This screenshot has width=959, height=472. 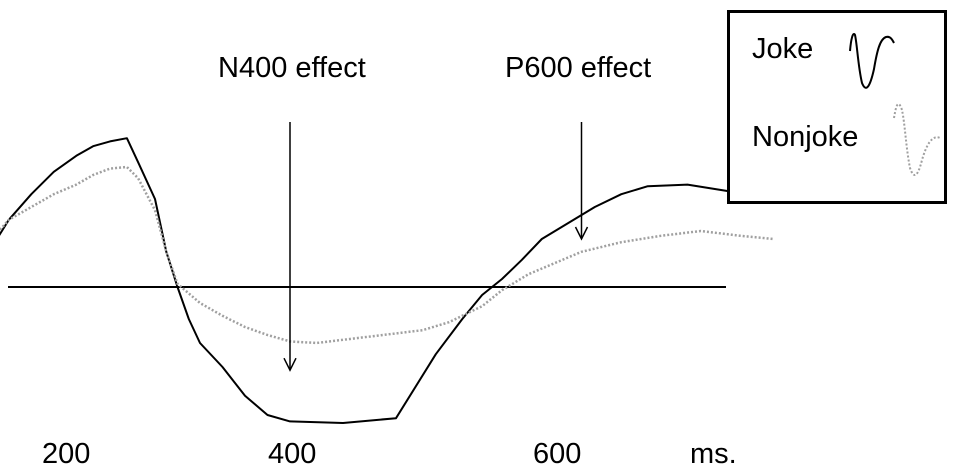 What do you see at coordinates (578, 68) in the screenshot?
I see `p600-effect-label: P600 effect` at bounding box center [578, 68].